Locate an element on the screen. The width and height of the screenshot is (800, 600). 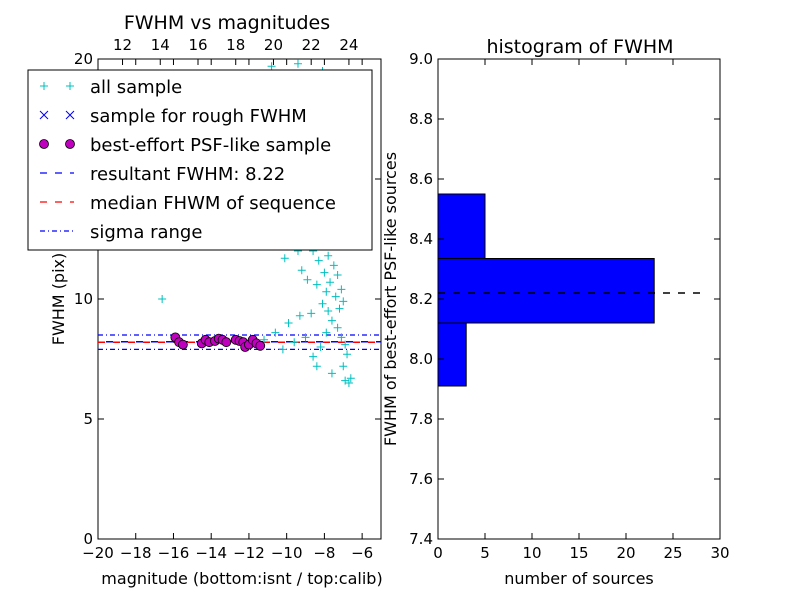
legend-label-psf-sample: best-effort PSF-like sample is located at coordinates (210, 145).